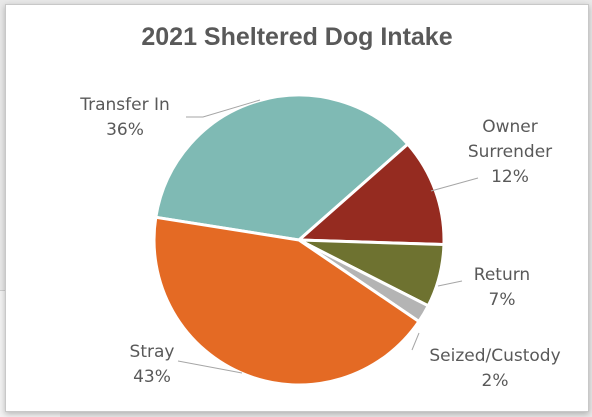 The width and height of the screenshot is (592, 417). I want to click on data-value-seized-custody: 2%, so click(495, 381).